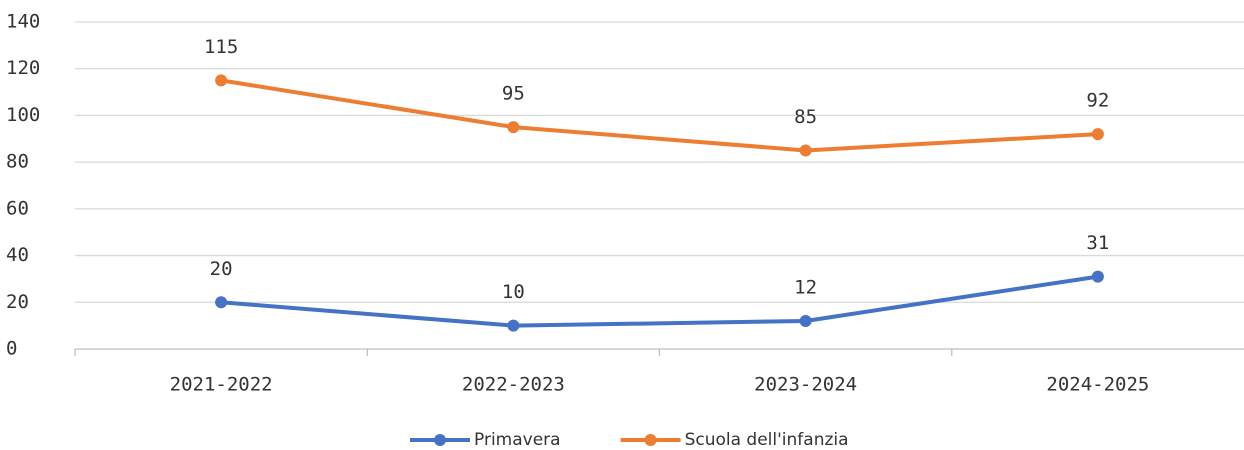 Image resolution: width=1244 pixels, height=450 pixels. What do you see at coordinates (517, 440) in the screenshot?
I see `legend-label: Primavera` at bounding box center [517, 440].